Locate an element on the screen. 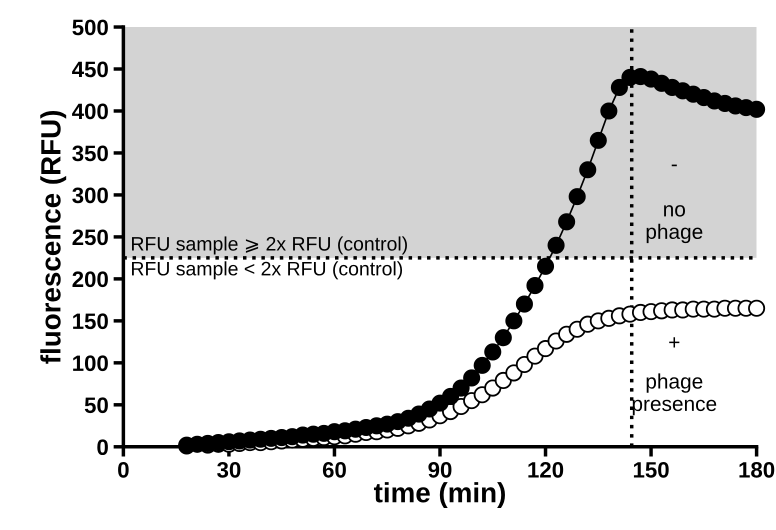  y-tick-label: 150 is located at coordinates (90, 321).